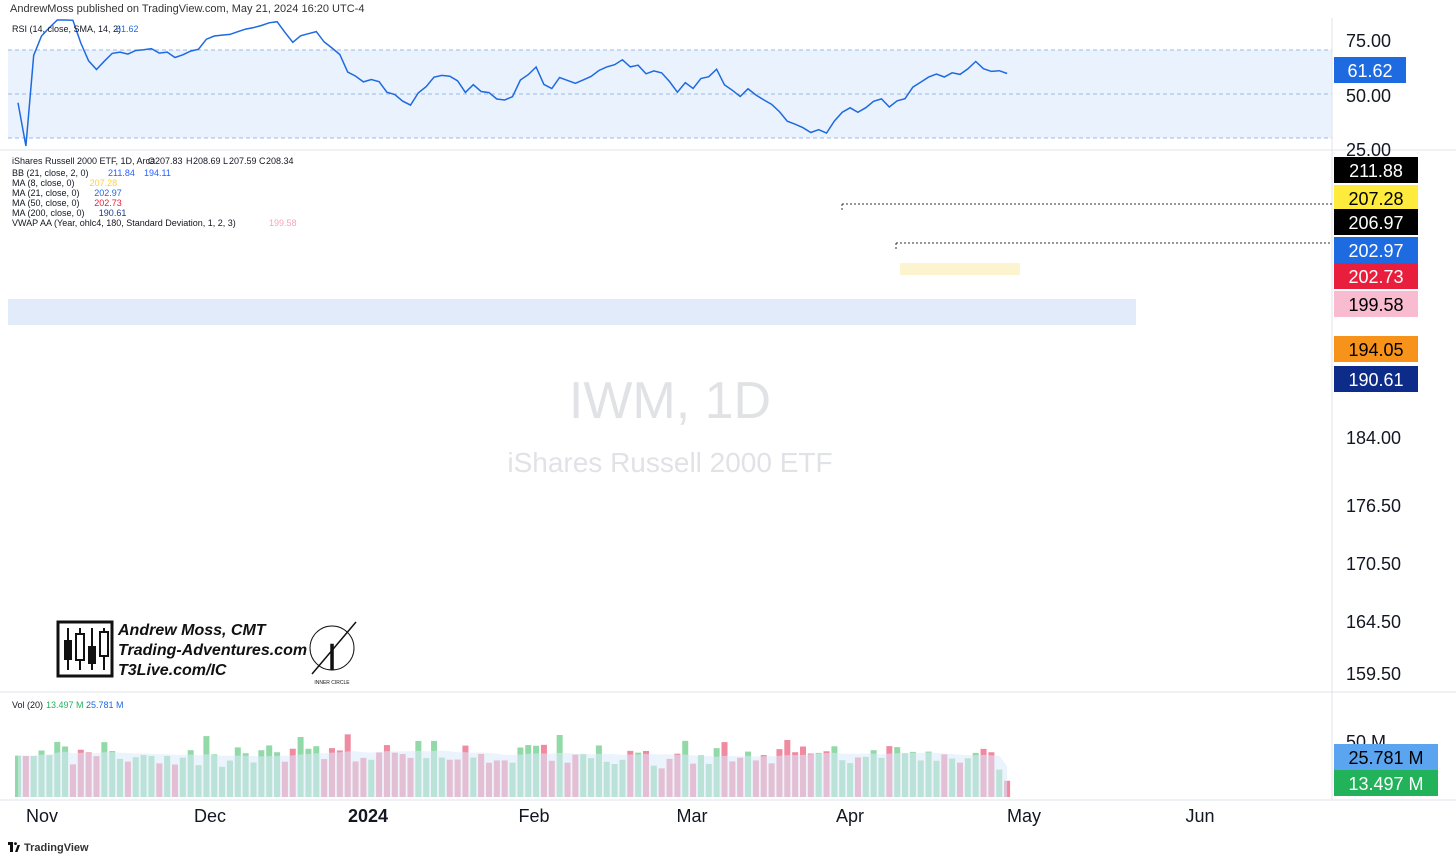  Describe the element at coordinates (669, 462) in the screenshot. I see `watermark-name: iShares Russell 2000 ETF` at that location.